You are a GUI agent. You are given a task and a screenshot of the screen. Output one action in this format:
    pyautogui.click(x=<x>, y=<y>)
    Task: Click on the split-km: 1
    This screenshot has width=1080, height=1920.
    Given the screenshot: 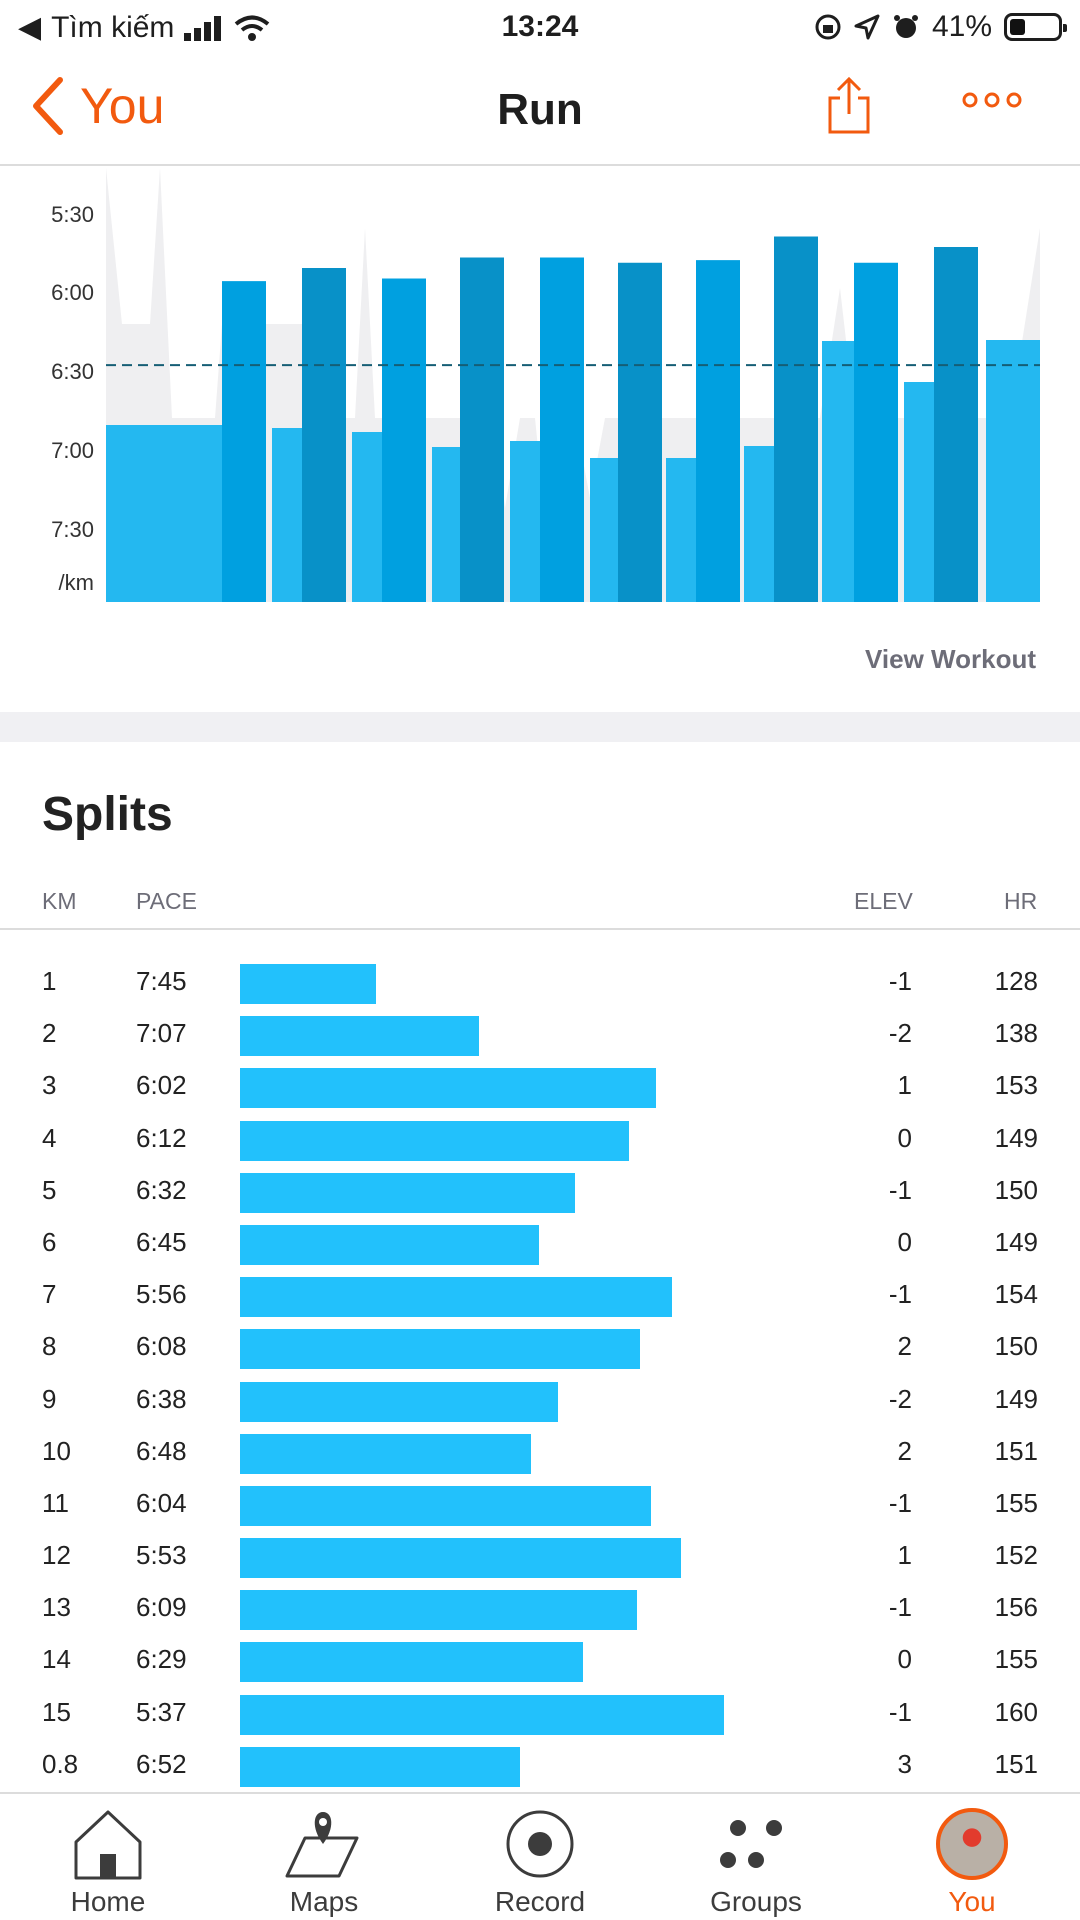 What is the action you would take?
    pyautogui.click(x=49, y=981)
    